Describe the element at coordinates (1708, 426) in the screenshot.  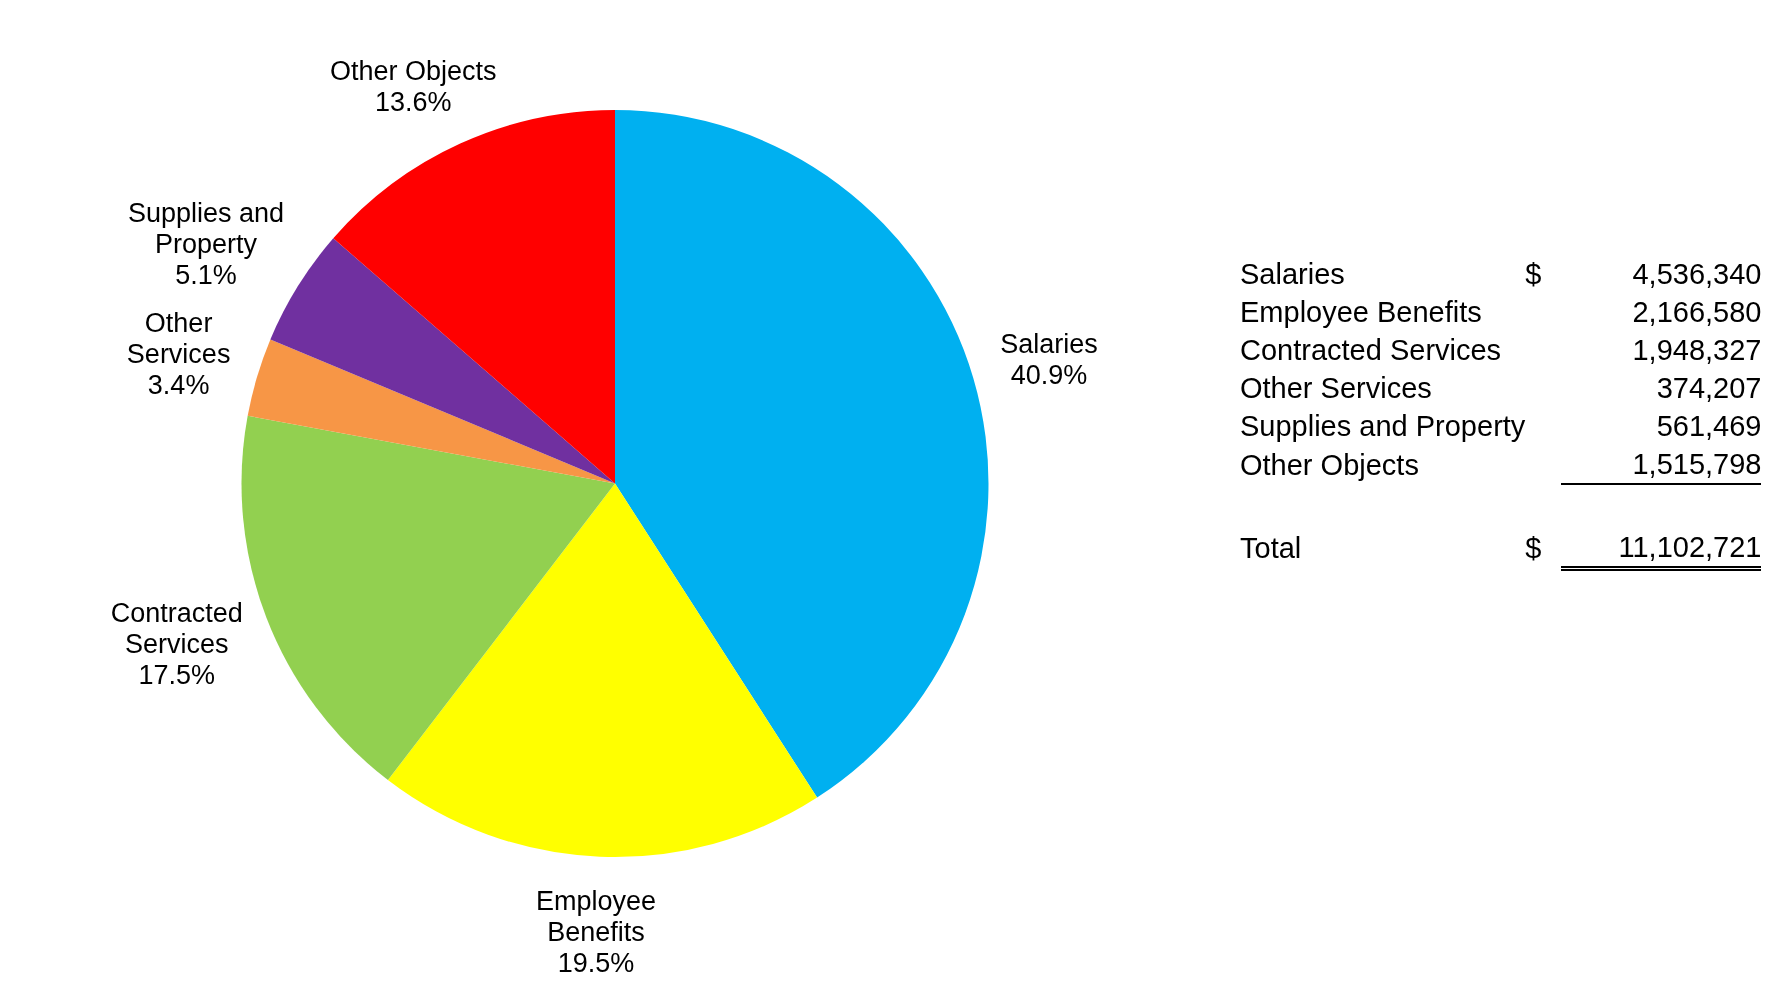
I see `text: 561,469` at that location.